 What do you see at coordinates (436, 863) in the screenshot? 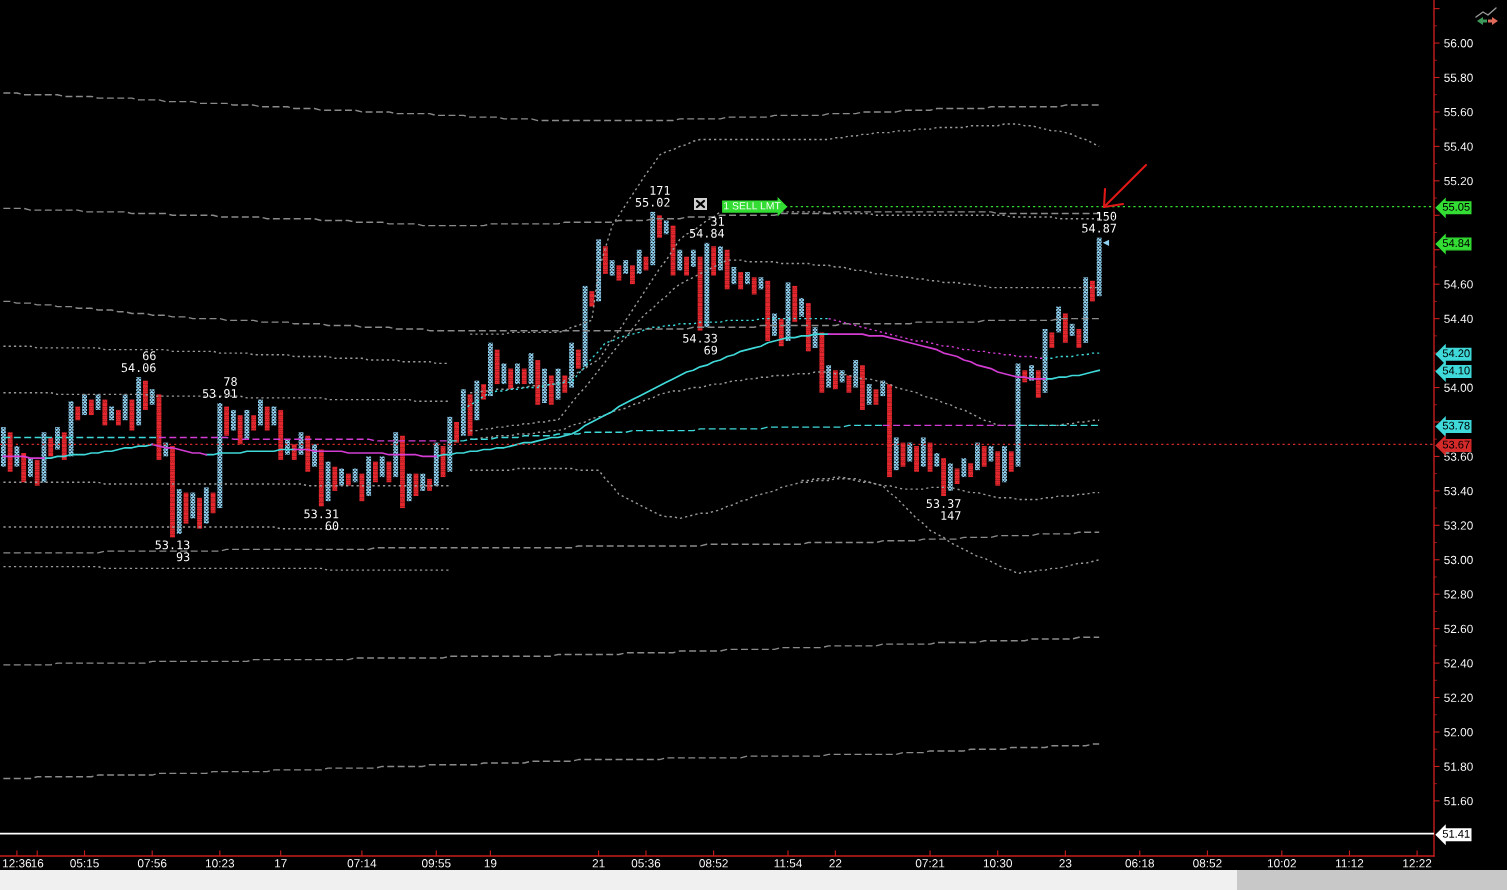
I see `x-tick-label: 09:55` at bounding box center [436, 863].